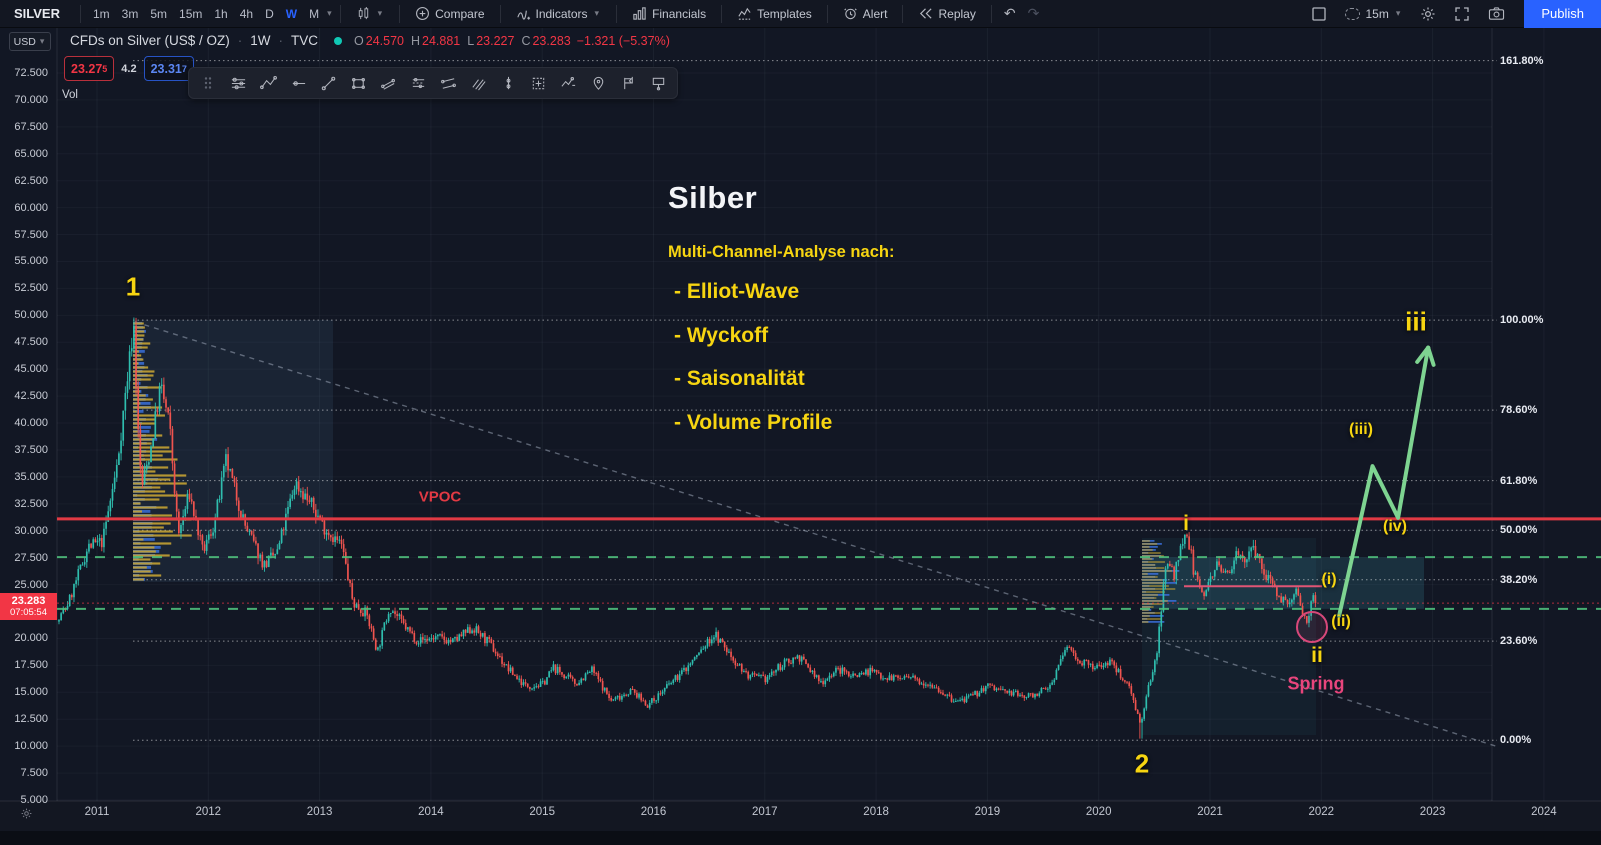 This screenshot has width=1601, height=845. I want to click on fib-level-label: 23.60%, so click(1519, 641).